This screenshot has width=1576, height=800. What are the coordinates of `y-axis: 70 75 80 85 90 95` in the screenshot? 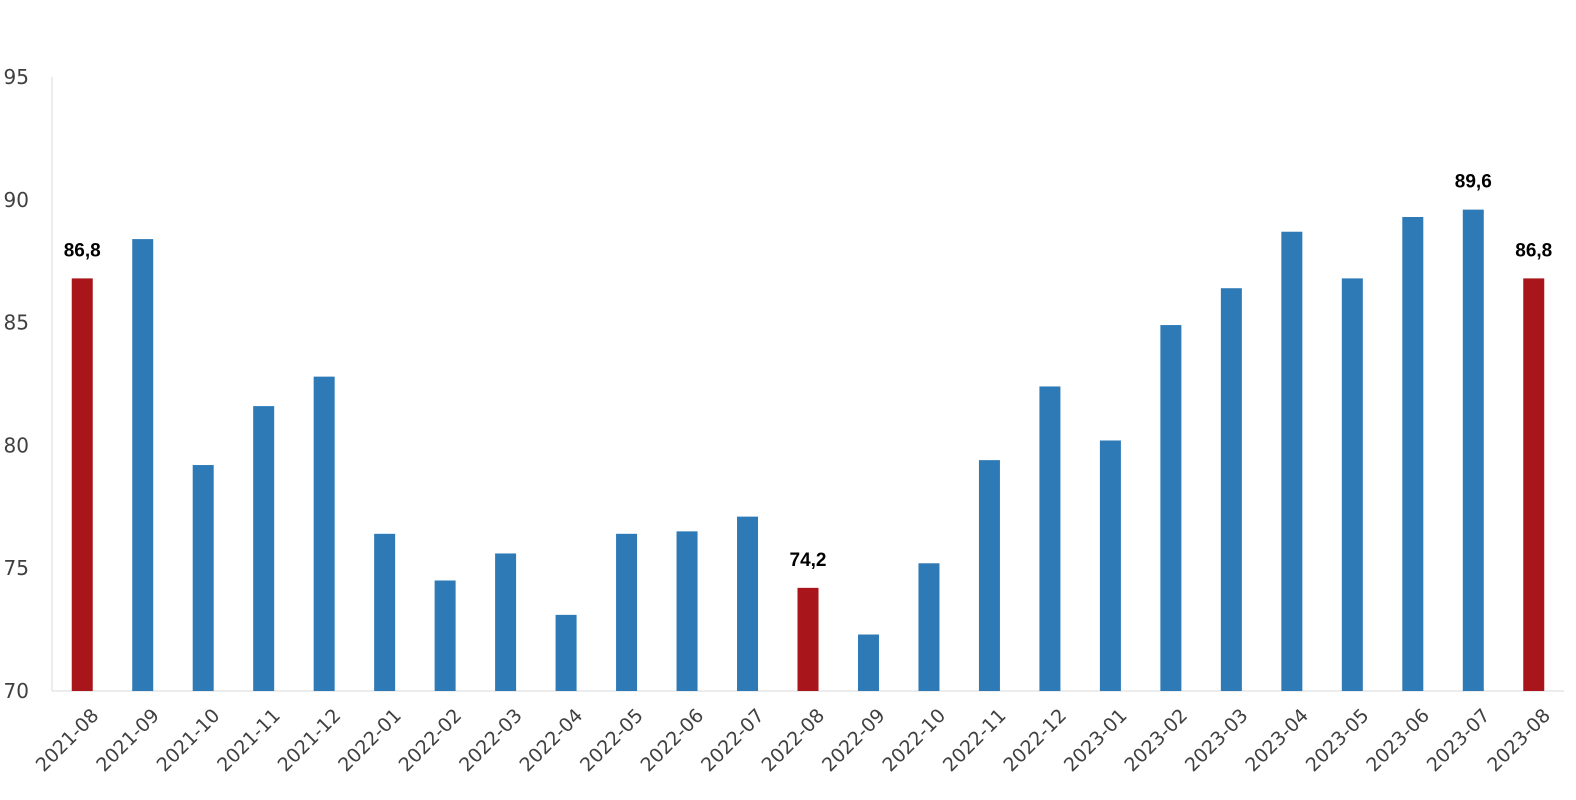 It's located at (28, 384).